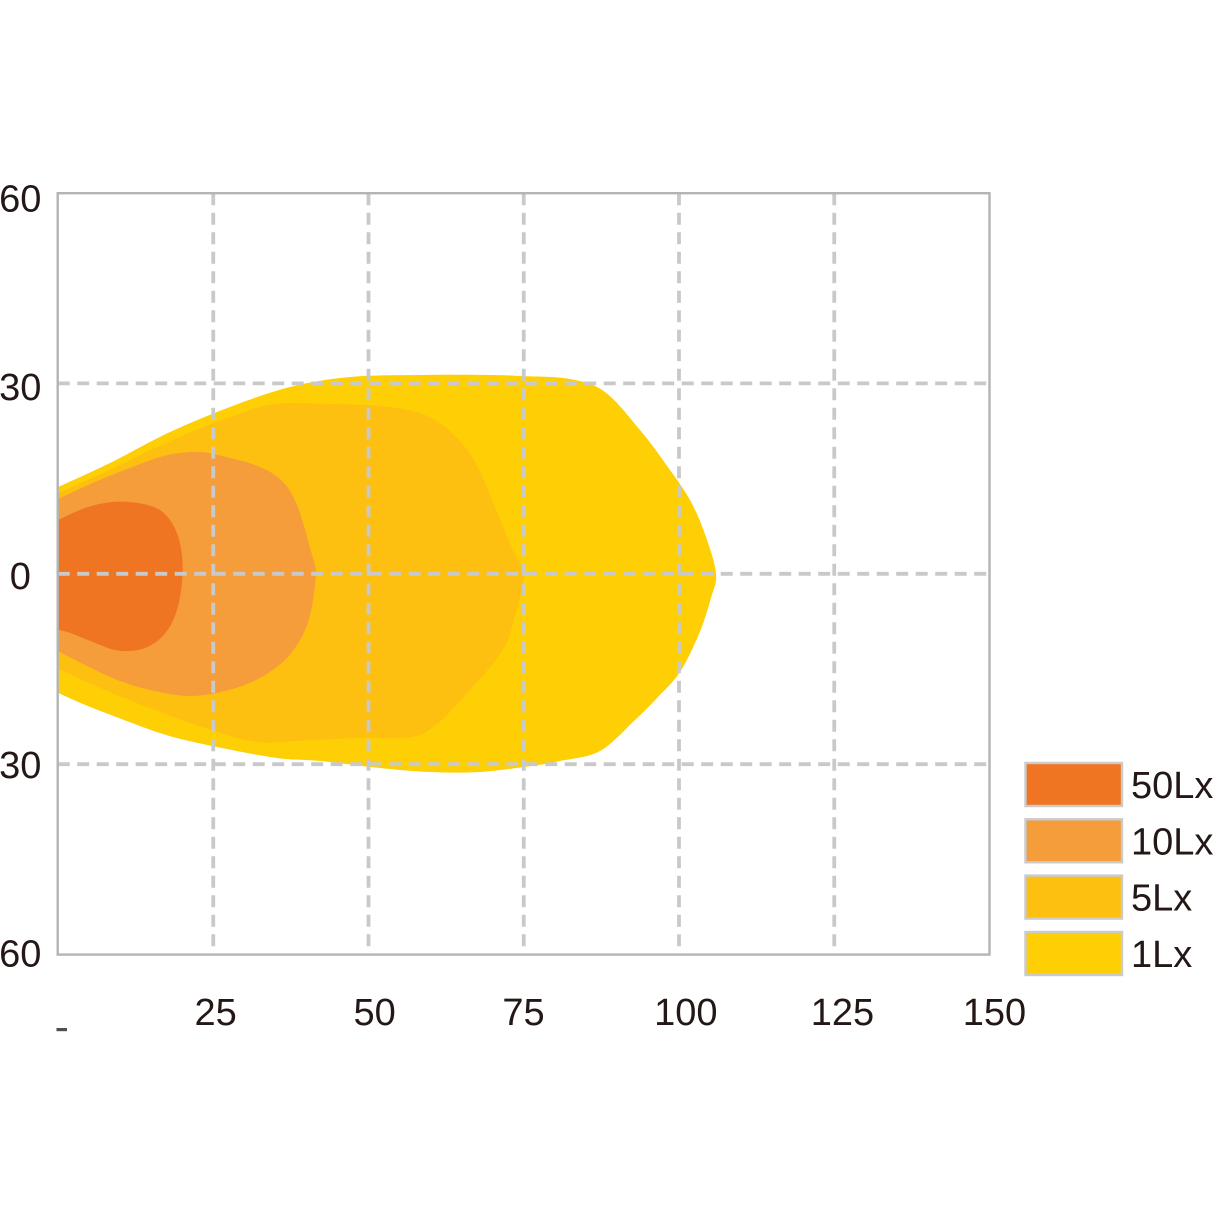  What do you see at coordinates (215, 1013) in the screenshot?
I see `svg-text: 25` at bounding box center [215, 1013].